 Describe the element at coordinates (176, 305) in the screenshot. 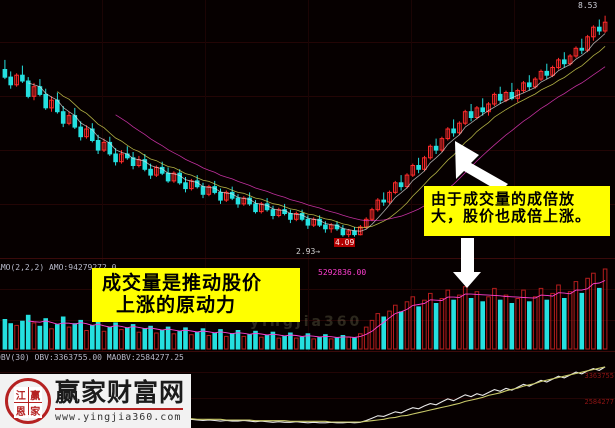

I see `note-left-line-2: 上涨的原动力` at that location.